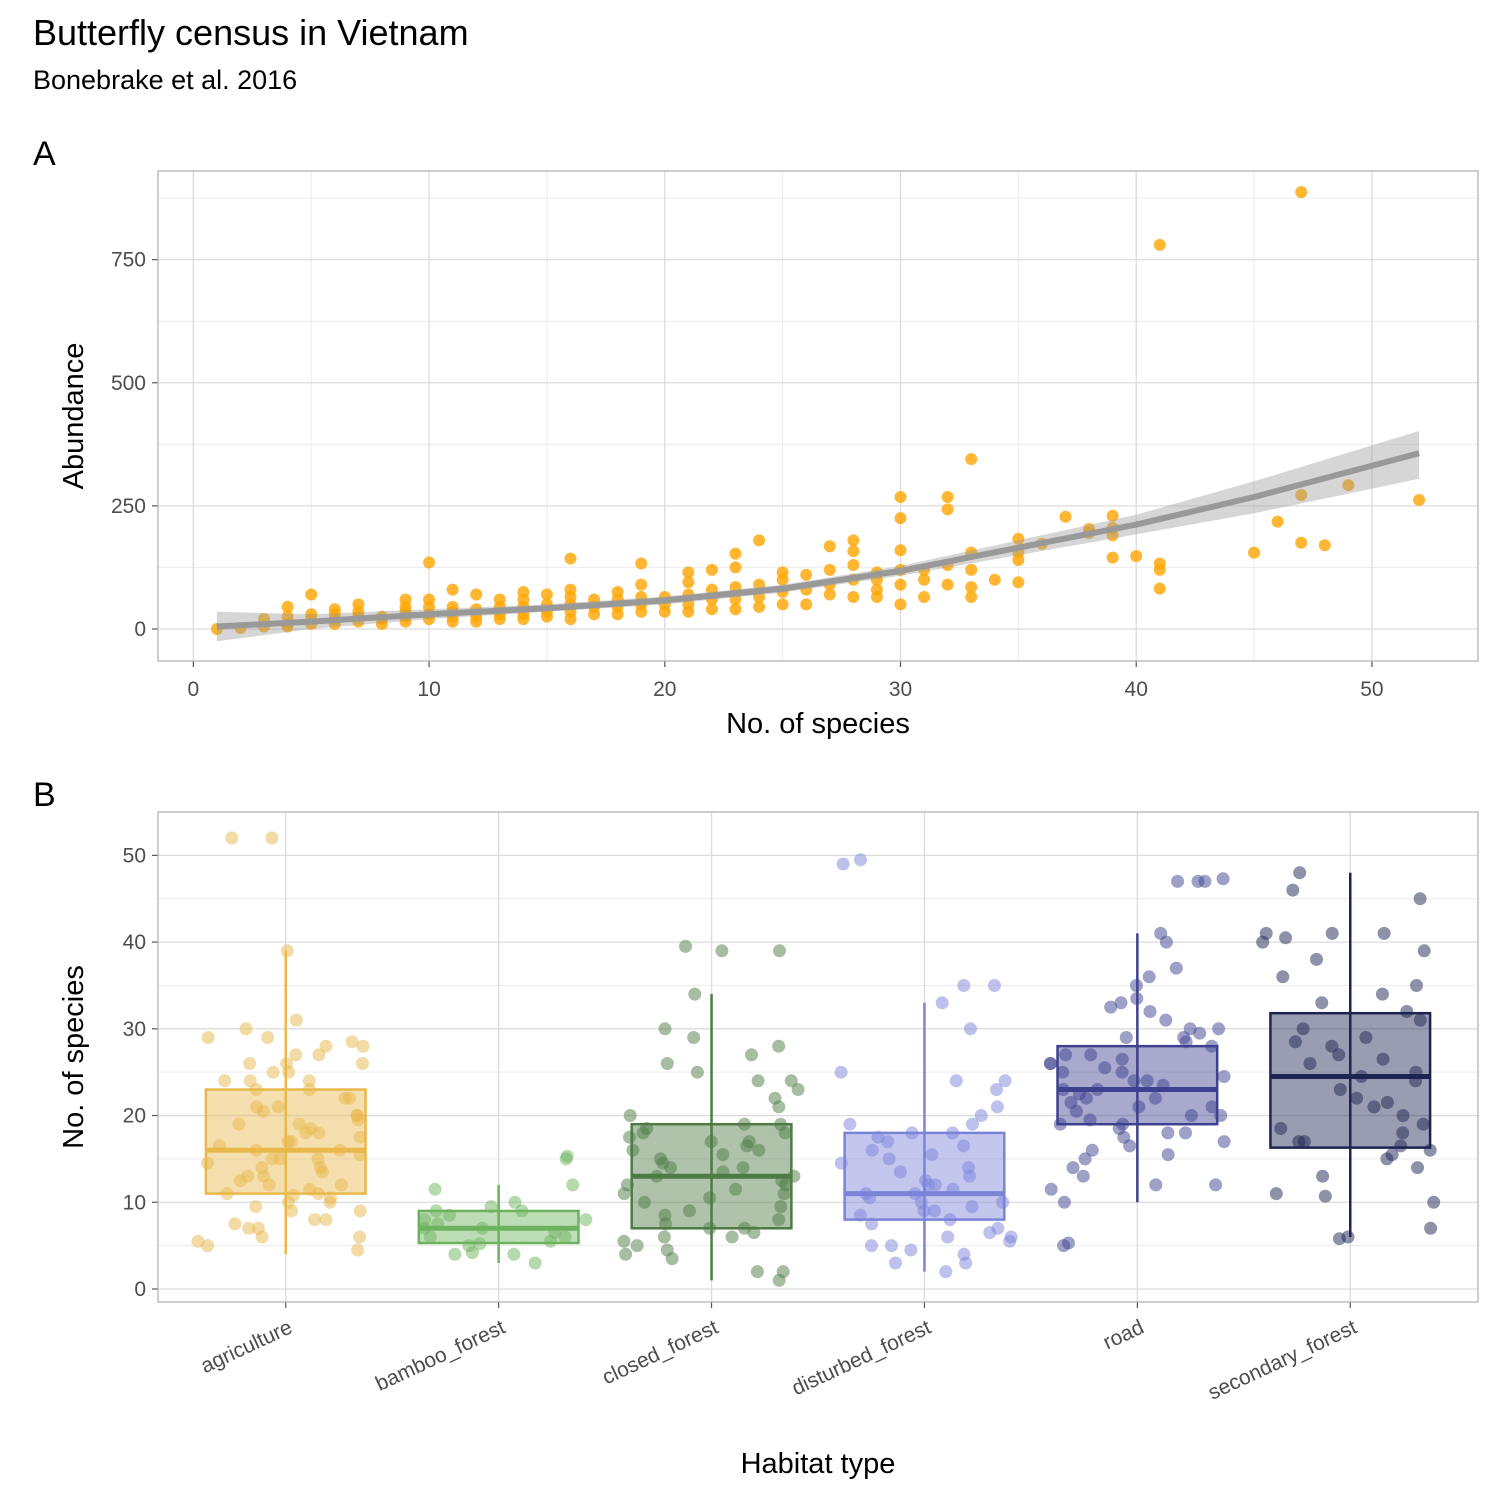 This screenshot has height=1512, width=1512. Describe the element at coordinates (165, 80) in the screenshot. I see `chart-subtitle: Bonebrake et al. 2016` at that location.